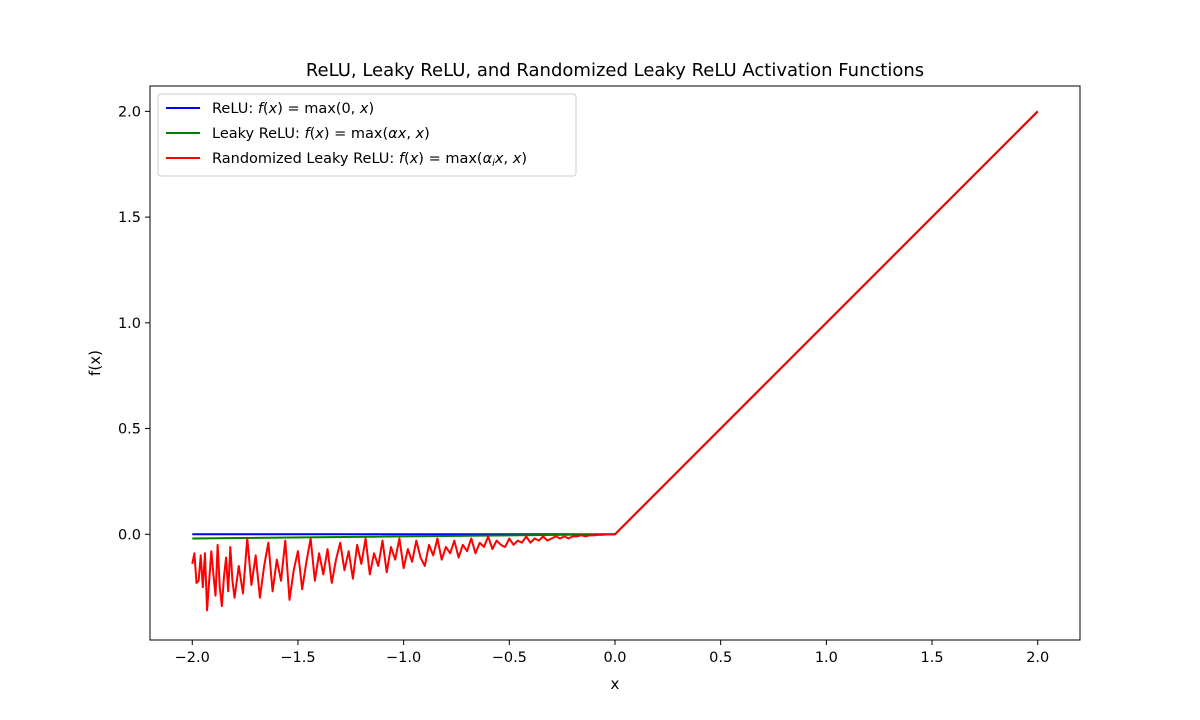  I want to click on x-axis: −2.0 −1.5 −1.0 −0.5 0.0 0.5 1.0 1.5 2.0, so click(612, 653).